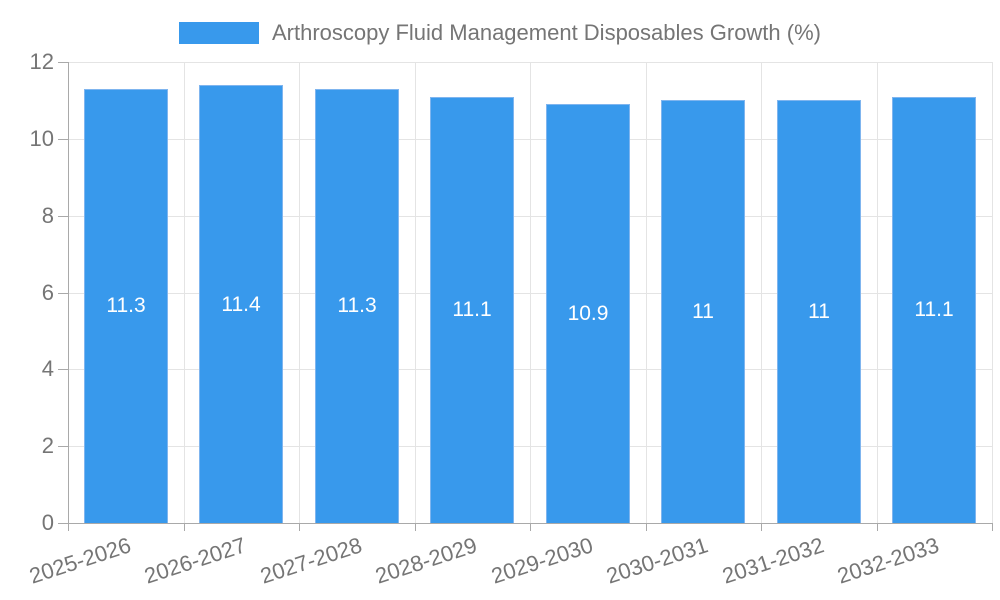 This screenshot has height=600, width=1000. Describe the element at coordinates (657, 560) in the screenshot. I see `x-axis-tick-label: 2030-2031` at that location.